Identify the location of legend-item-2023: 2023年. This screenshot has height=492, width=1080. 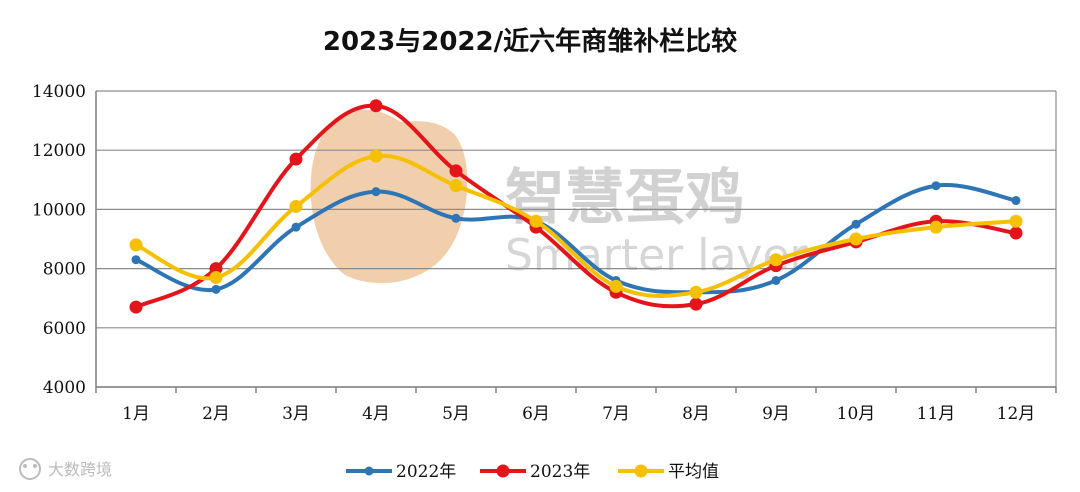
(535, 472).